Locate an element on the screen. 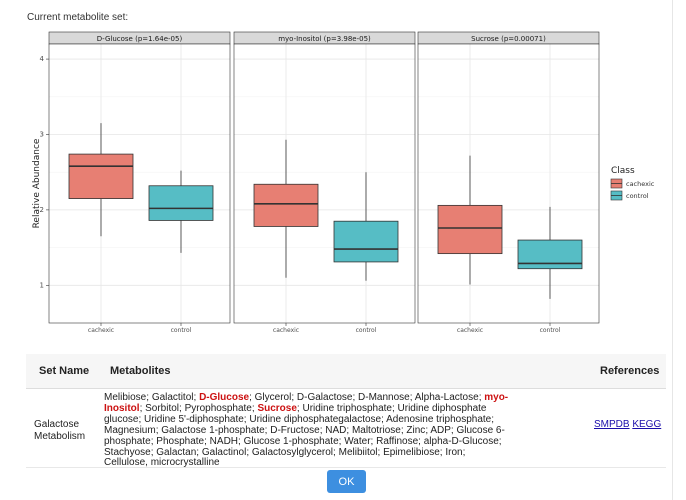  metabolite-item: Water is located at coordinates (357, 441).